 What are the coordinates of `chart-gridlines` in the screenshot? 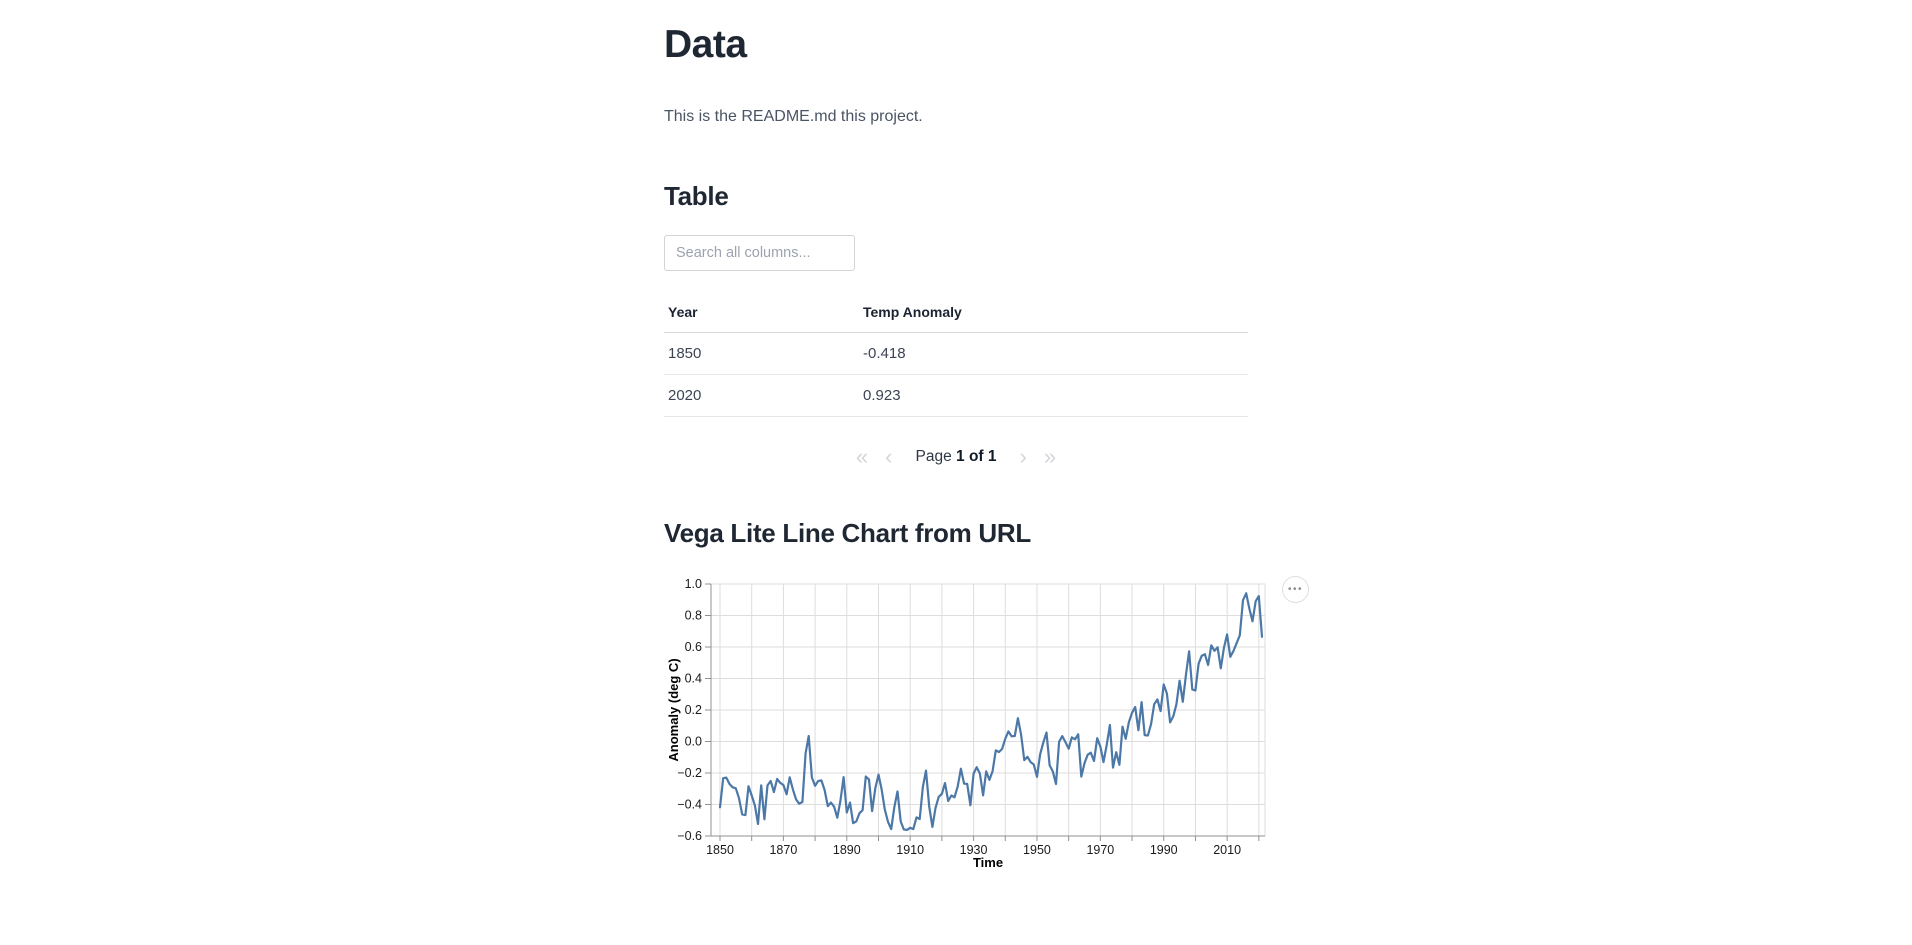 It's located at (988, 710).